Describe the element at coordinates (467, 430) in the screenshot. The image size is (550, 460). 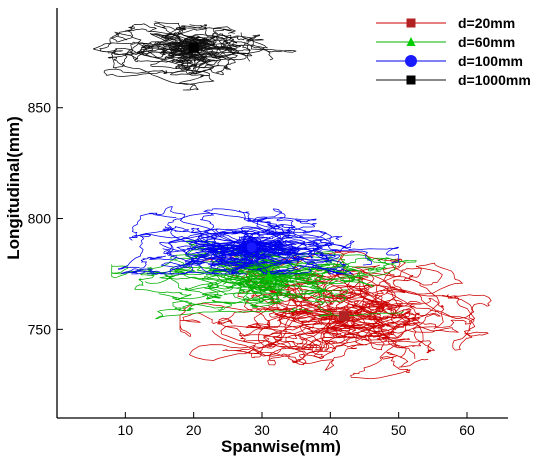
I see `x-tick-label: 60` at that location.